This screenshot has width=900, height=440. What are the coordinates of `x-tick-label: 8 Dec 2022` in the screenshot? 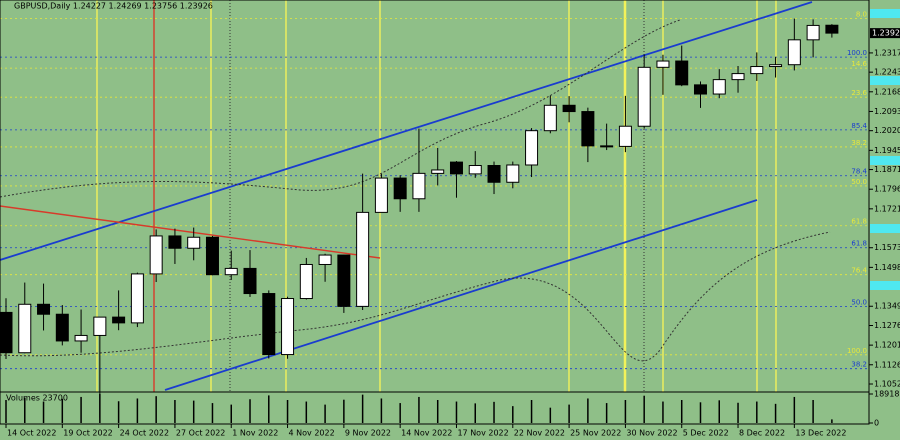 It's located at (762, 433).